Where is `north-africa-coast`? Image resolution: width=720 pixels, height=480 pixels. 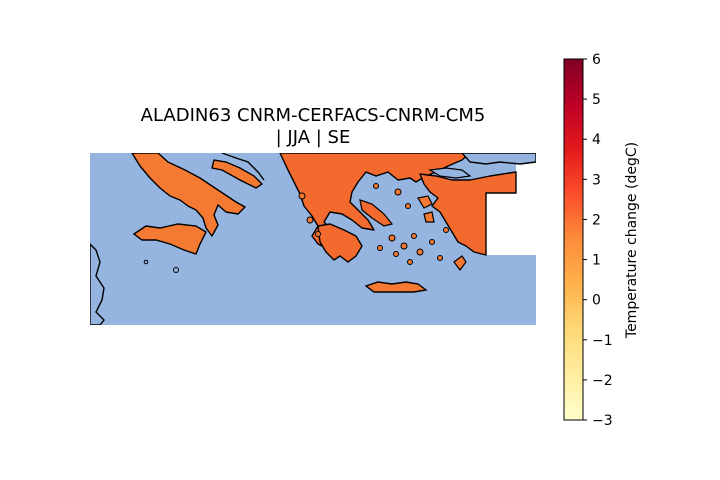 north-africa-coast is located at coordinates (97, 284).